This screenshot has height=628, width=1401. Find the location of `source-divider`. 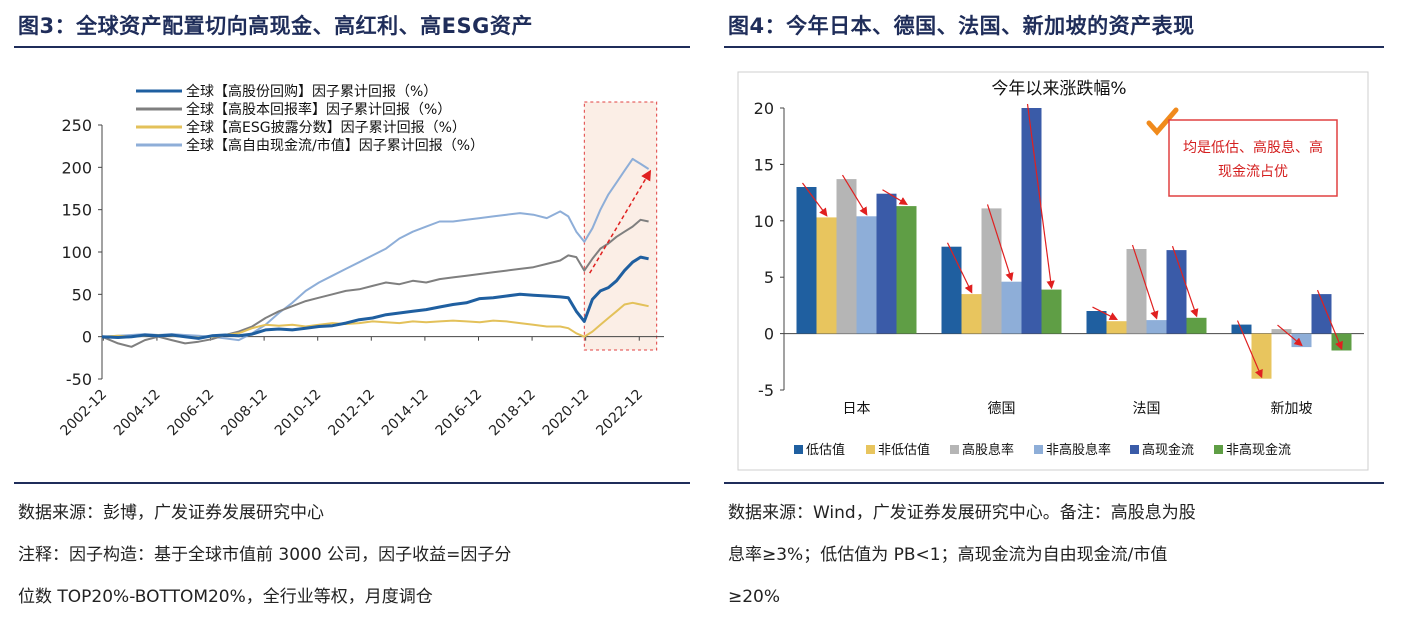

source-divider is located at coordinates (352, 483).